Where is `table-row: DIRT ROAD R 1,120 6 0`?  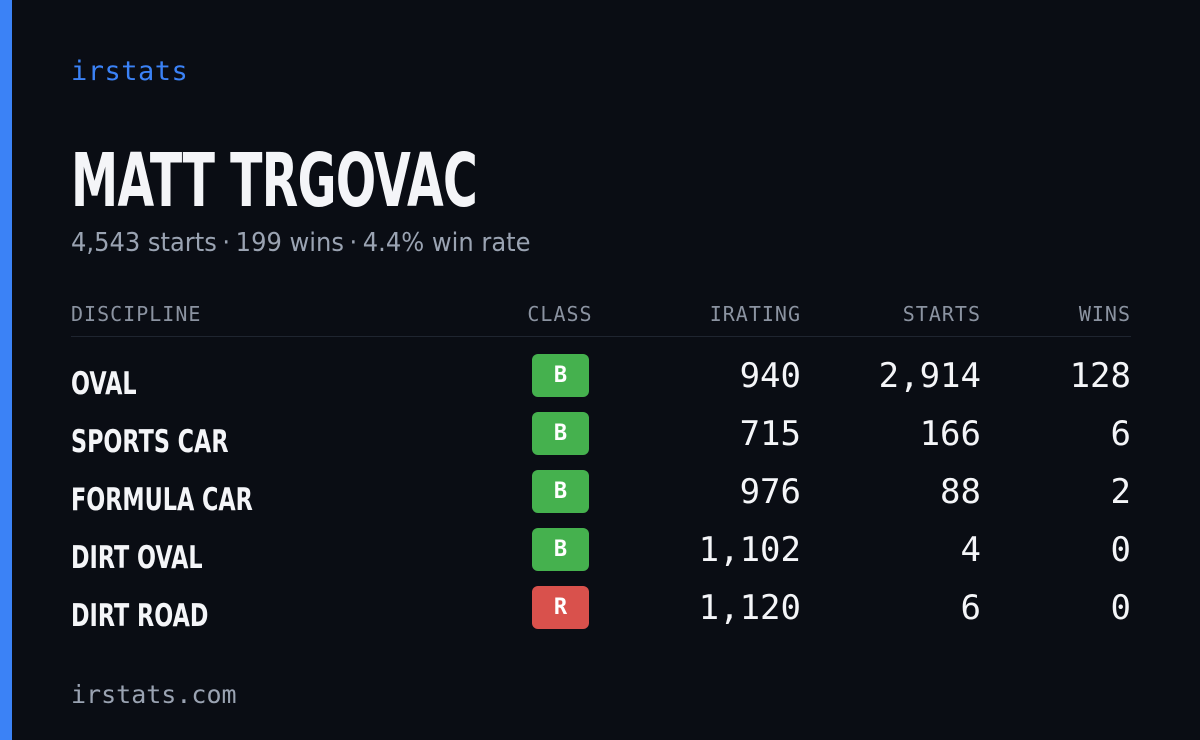 table-row: DIRT ROAD R 1,120 6 0 is located at coordinates (601, 615).